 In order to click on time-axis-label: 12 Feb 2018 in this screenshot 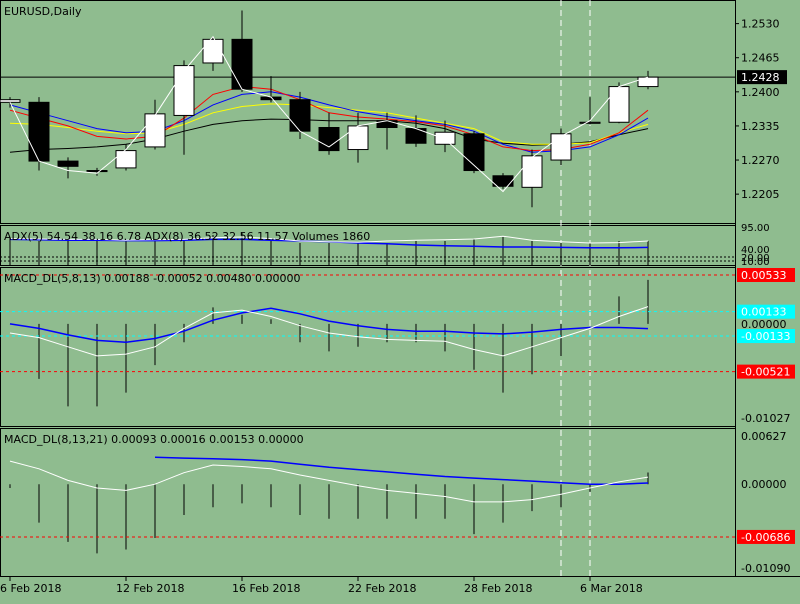, I will do `click(150, 588)`.